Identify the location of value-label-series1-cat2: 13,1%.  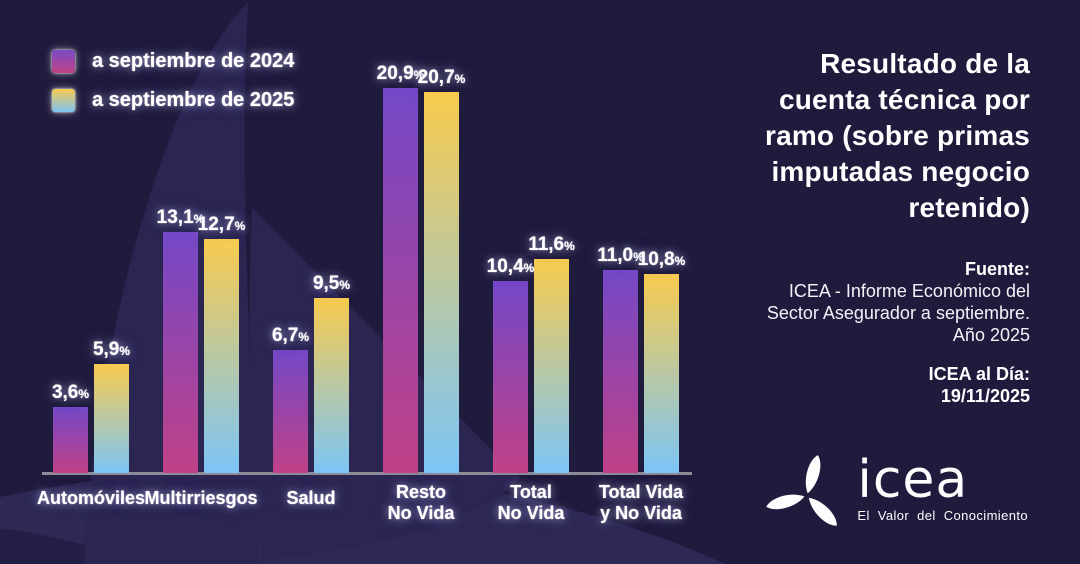
(180, 217).